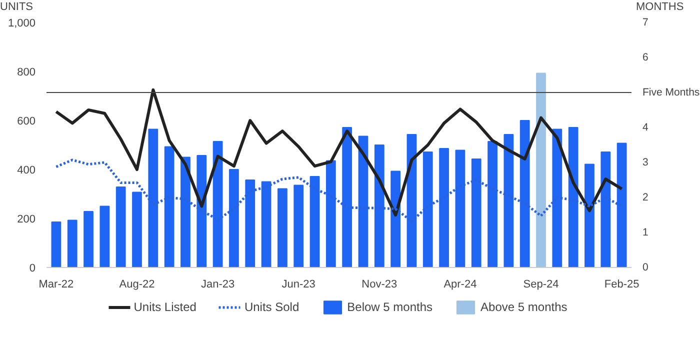 The height and width of the screenshot is (350, 700). I want to click on y2-tick-label: 4, so click(645, 128).